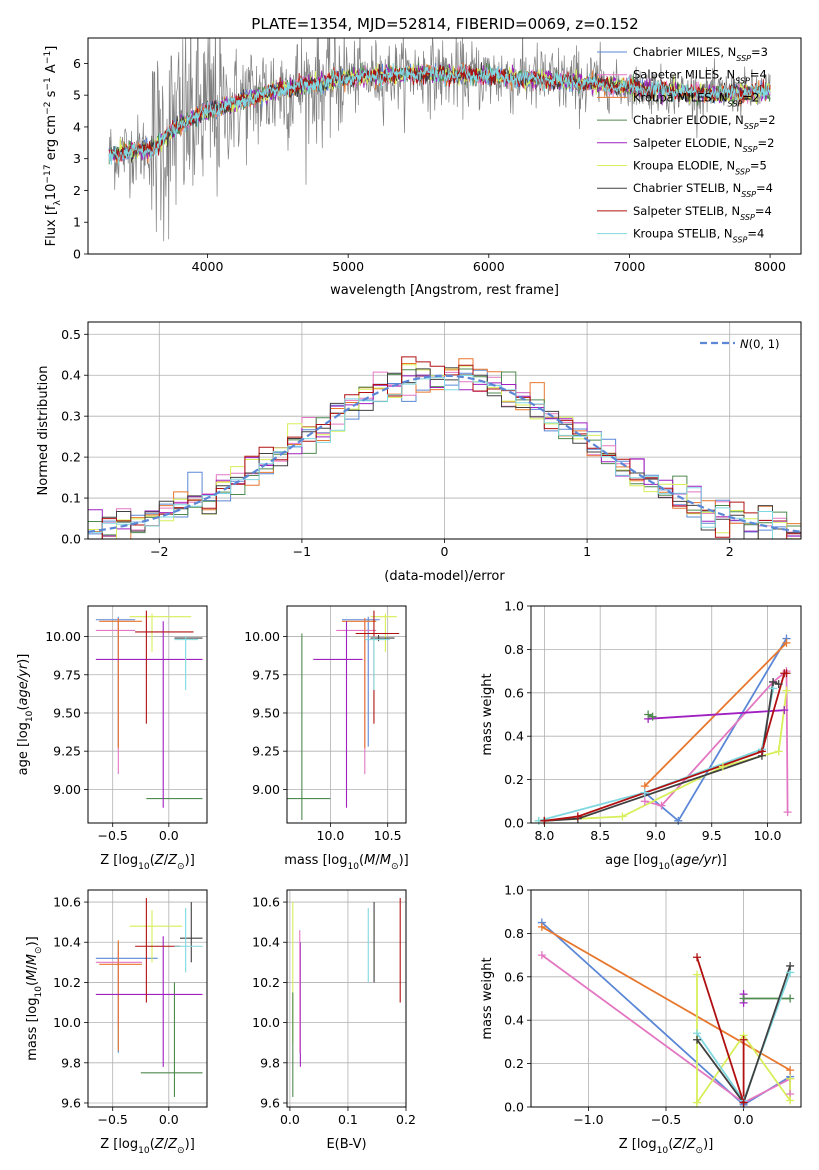 This screenshot has height=1170, width=819. What do you see at coordinates (630, 266) in the screenshot?
I see `x-tick-label: 7000` at bounding box center [630, 266].